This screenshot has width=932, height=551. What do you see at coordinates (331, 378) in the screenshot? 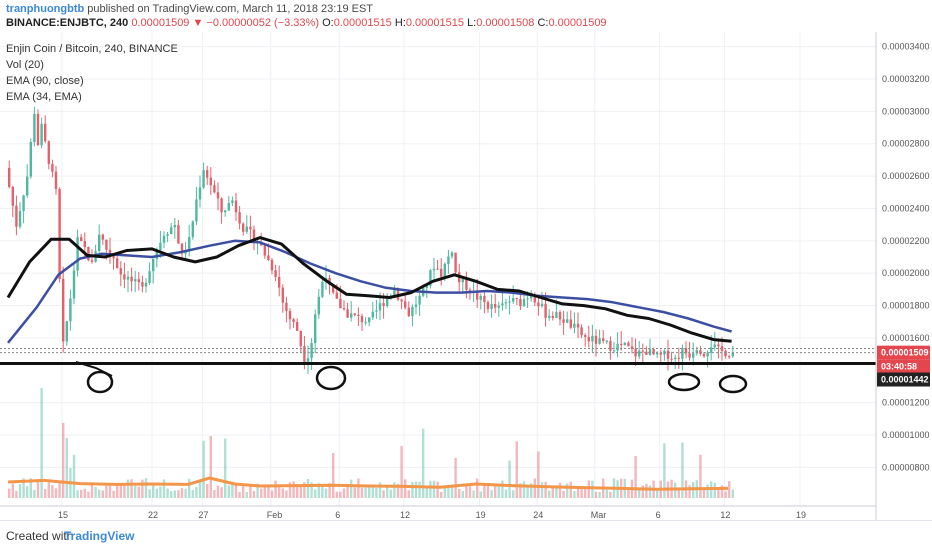
I see `annotation-circle` at bounding box center [331, 378].